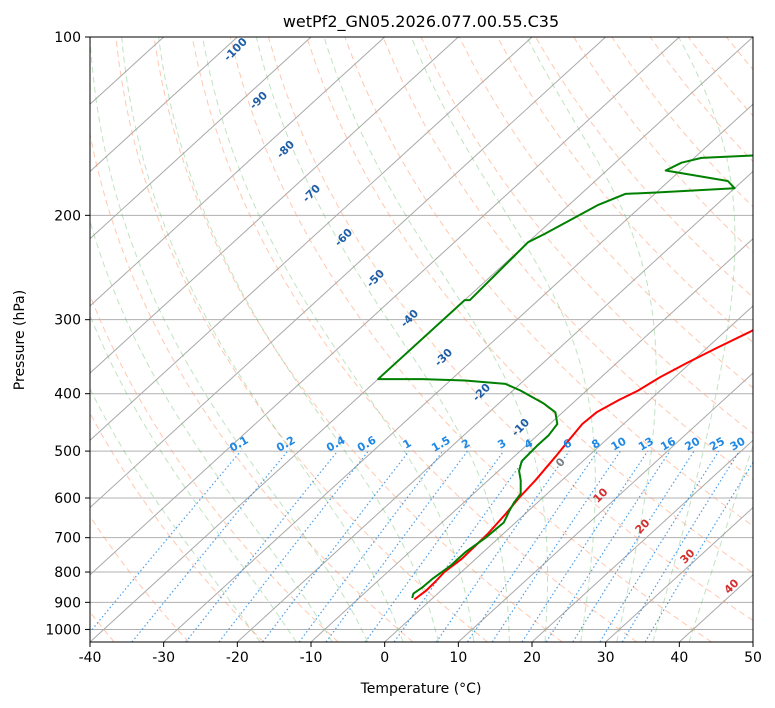 This screenshot has width=775, height=708. What do you see at coordinates (311, 658) in the screenshot?
I see `x-tick-label: -10` at bounding box center [311, 658].